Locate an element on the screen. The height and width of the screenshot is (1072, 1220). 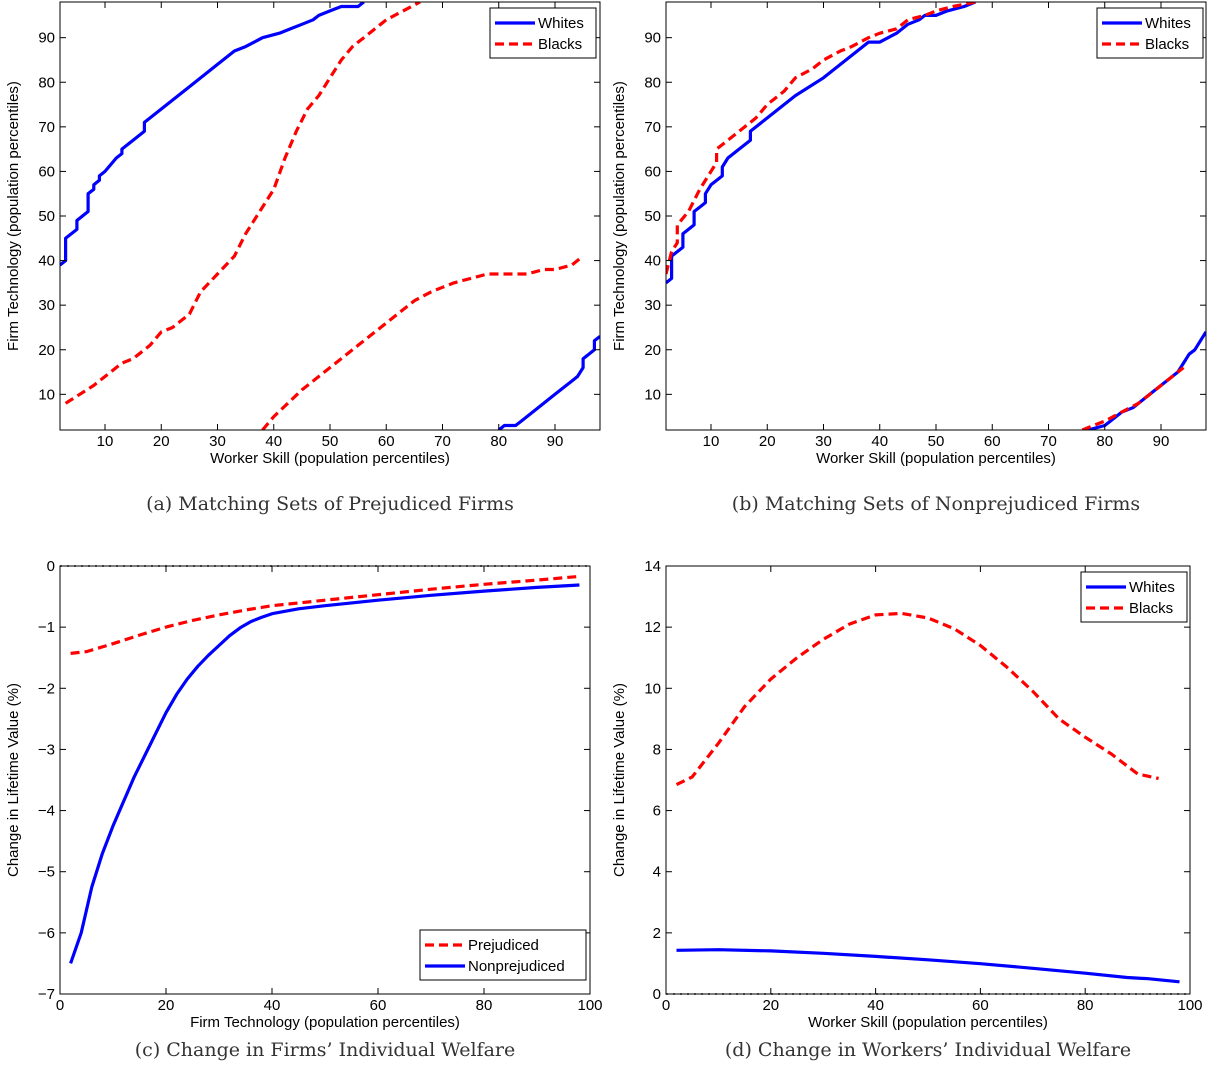
x-tick-label: 10 is located at coordinates (711, 441).